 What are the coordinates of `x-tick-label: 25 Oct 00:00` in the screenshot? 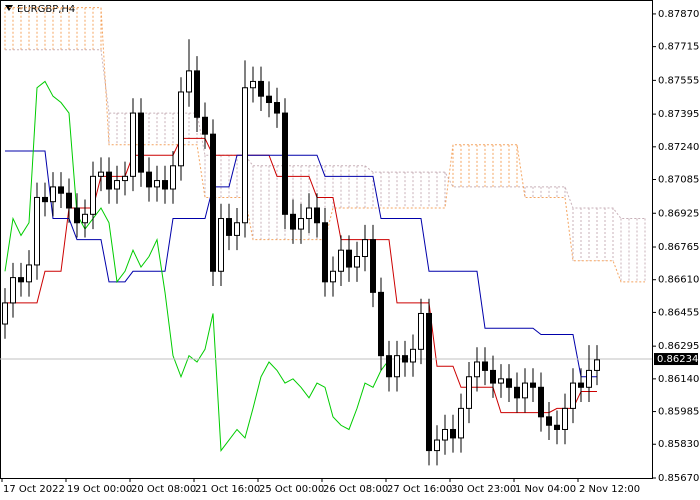 It's located at (291, 489).